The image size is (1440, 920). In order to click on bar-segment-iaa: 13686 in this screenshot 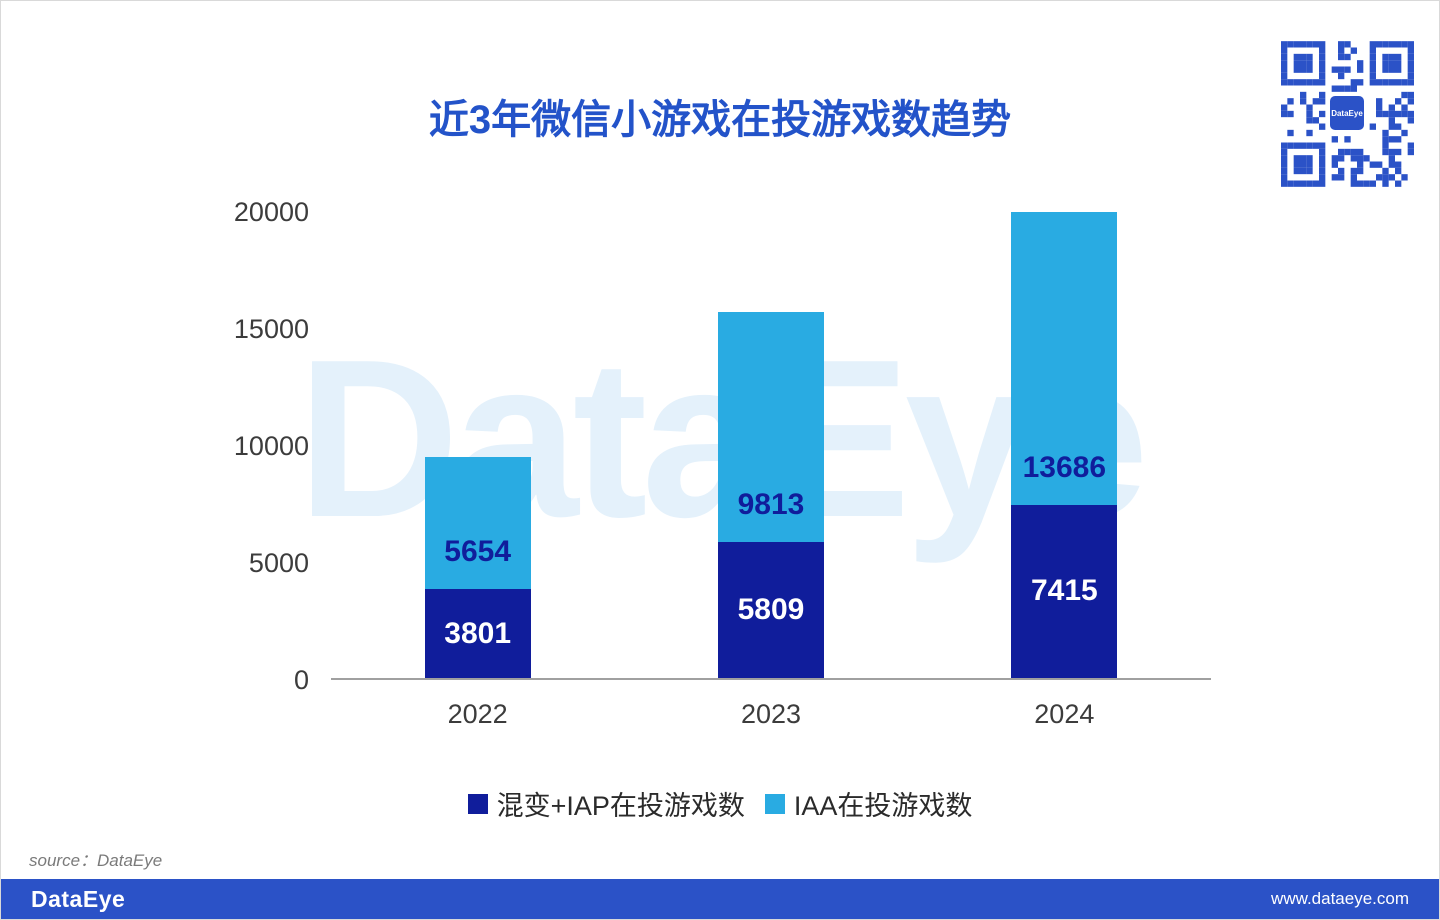, I will do `click(1064, 358)`.